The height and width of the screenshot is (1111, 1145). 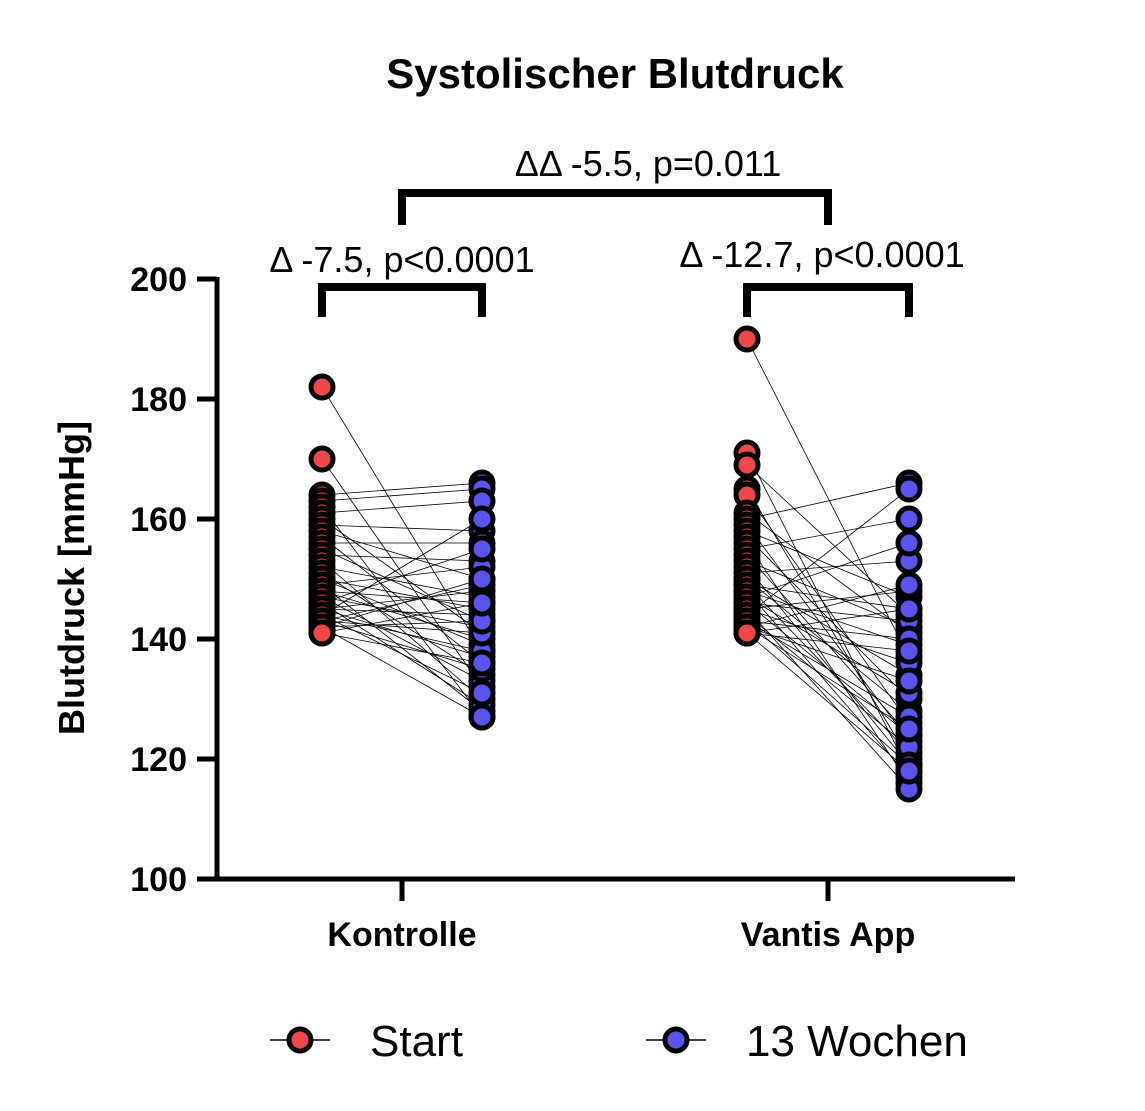 I want to click on annotation-label: Δ -7.5, p<0.0001, so click(x=401, y=259).